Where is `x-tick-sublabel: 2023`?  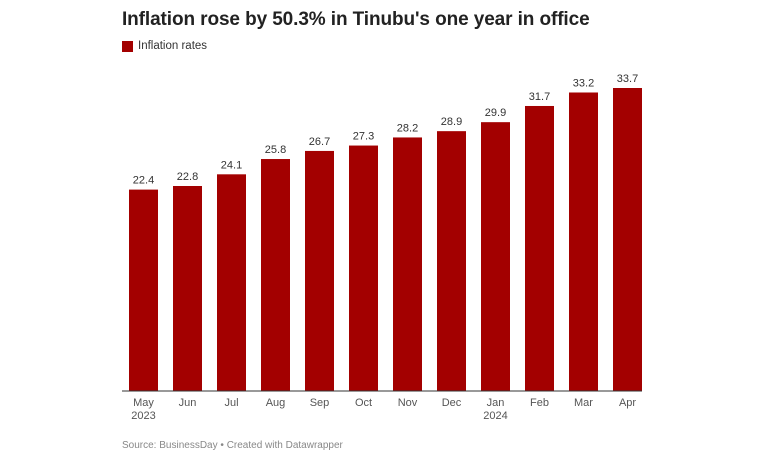 x-tick-sublabel: 2023 is located at coordinates (143, 416).